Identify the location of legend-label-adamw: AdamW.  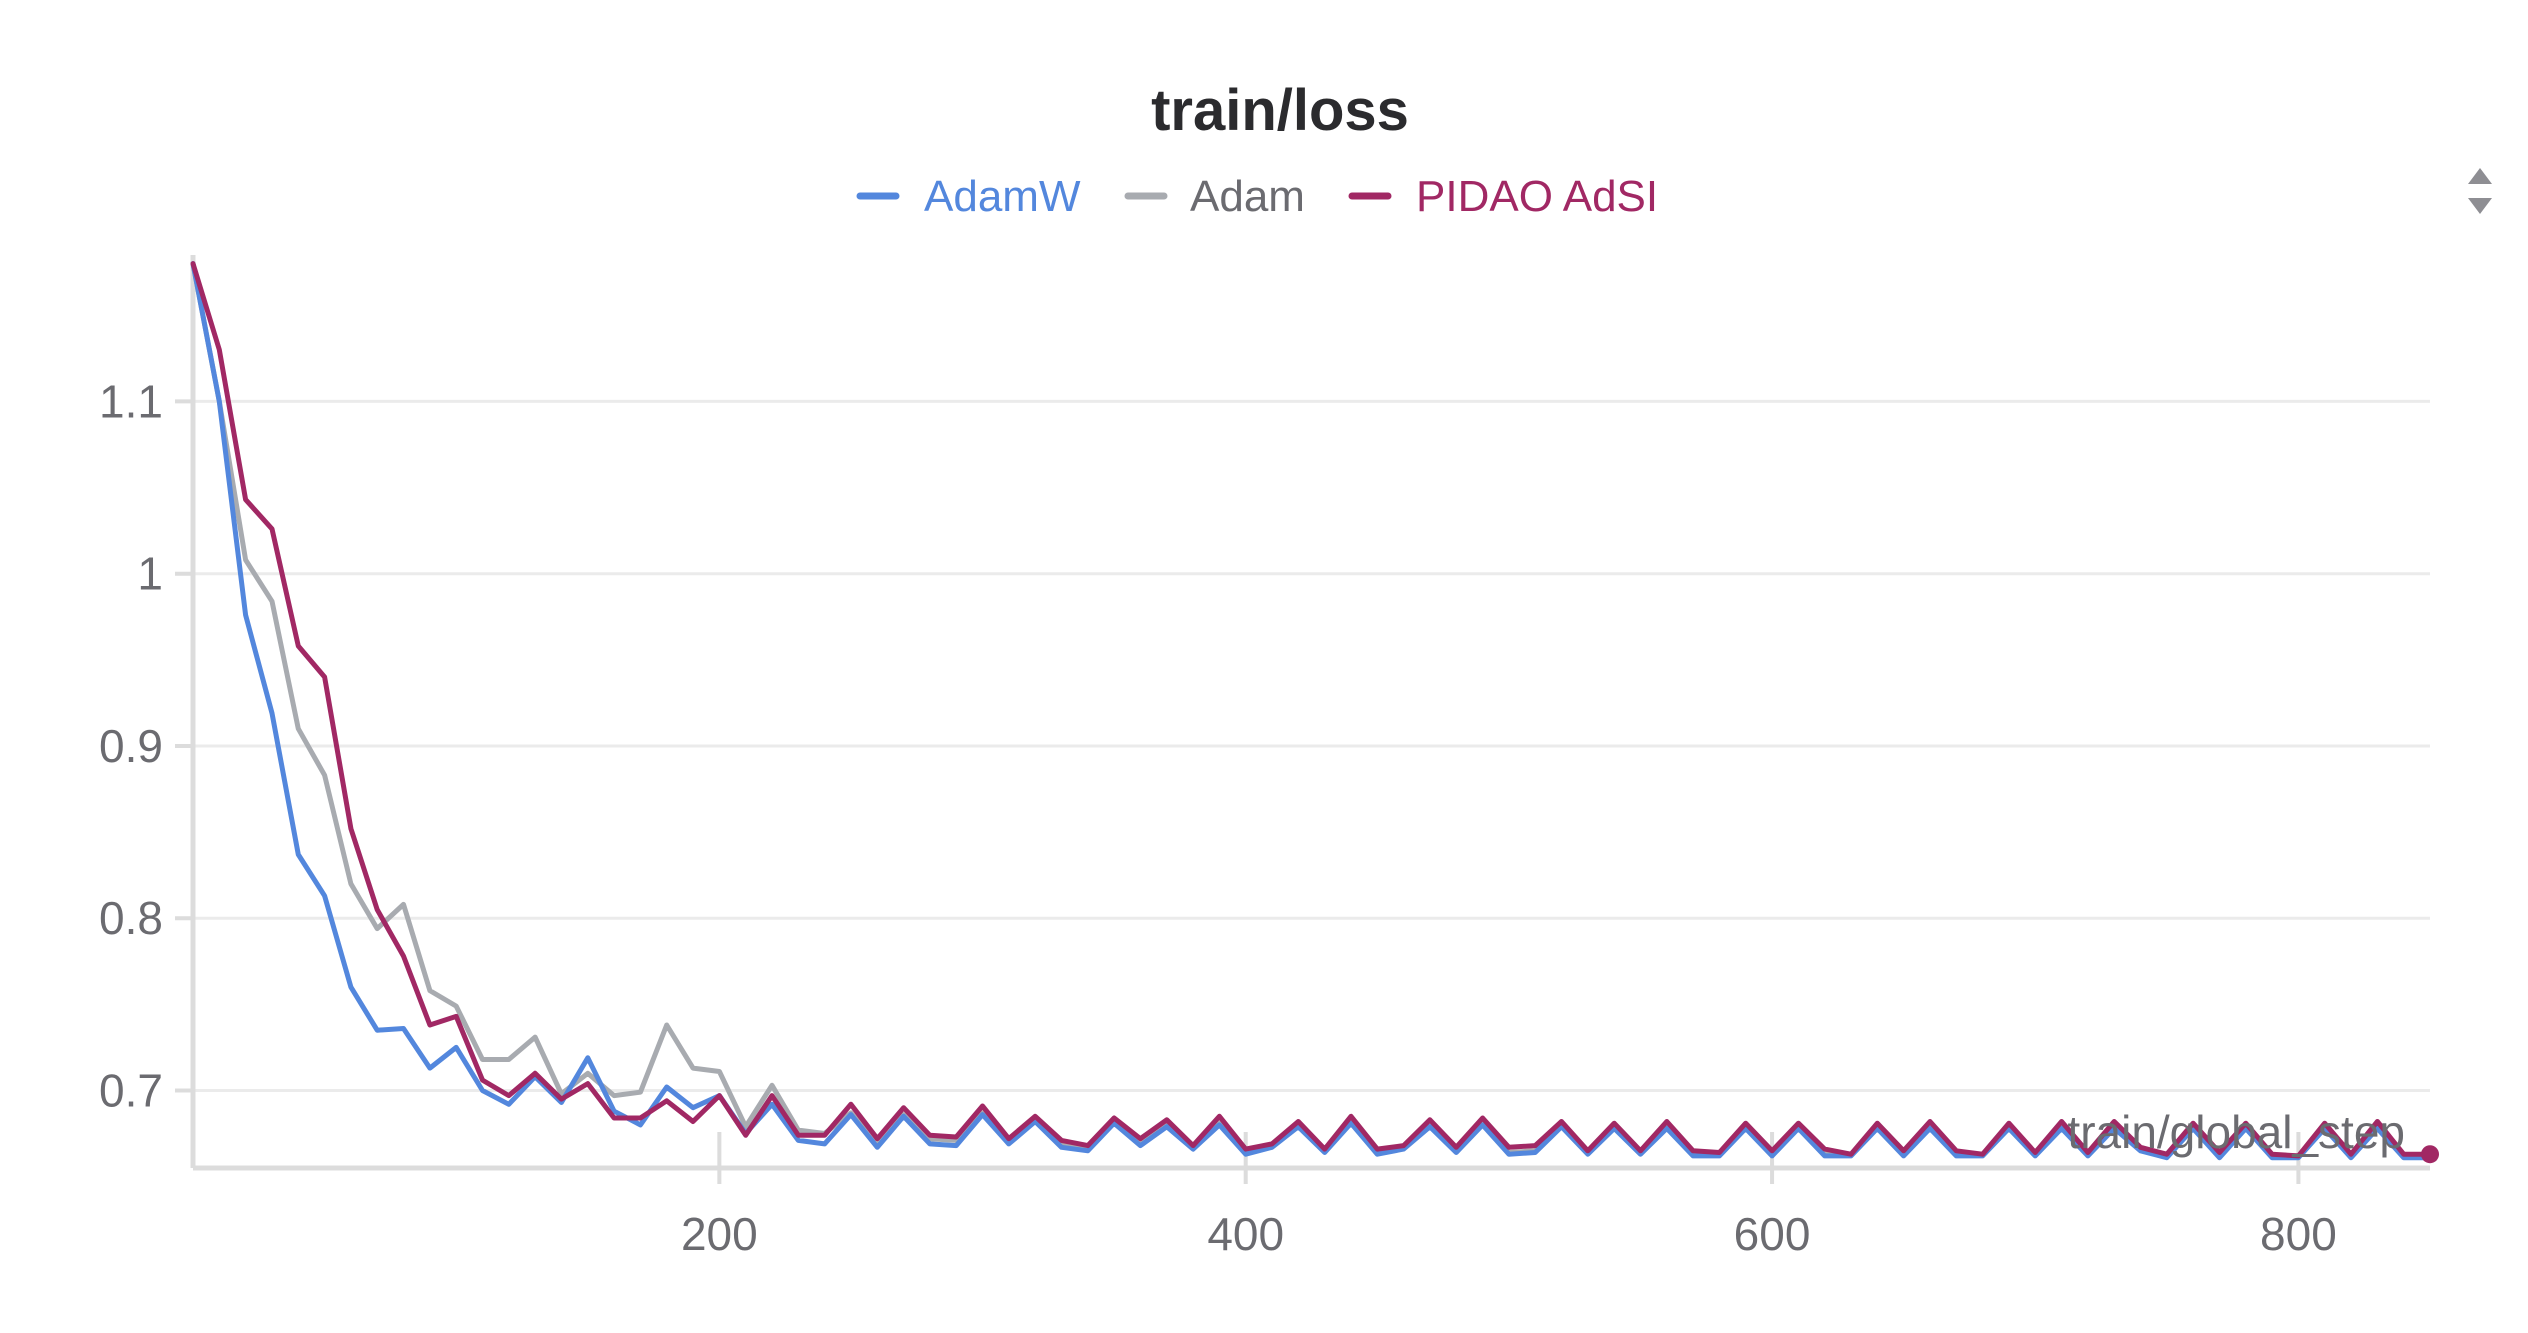
(1002, 196).